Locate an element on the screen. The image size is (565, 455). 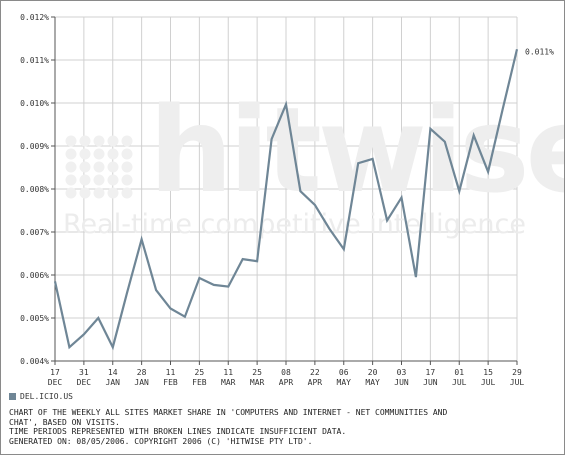
legend-label: DEL.ICIO.US is located at coordinates (46, 396).